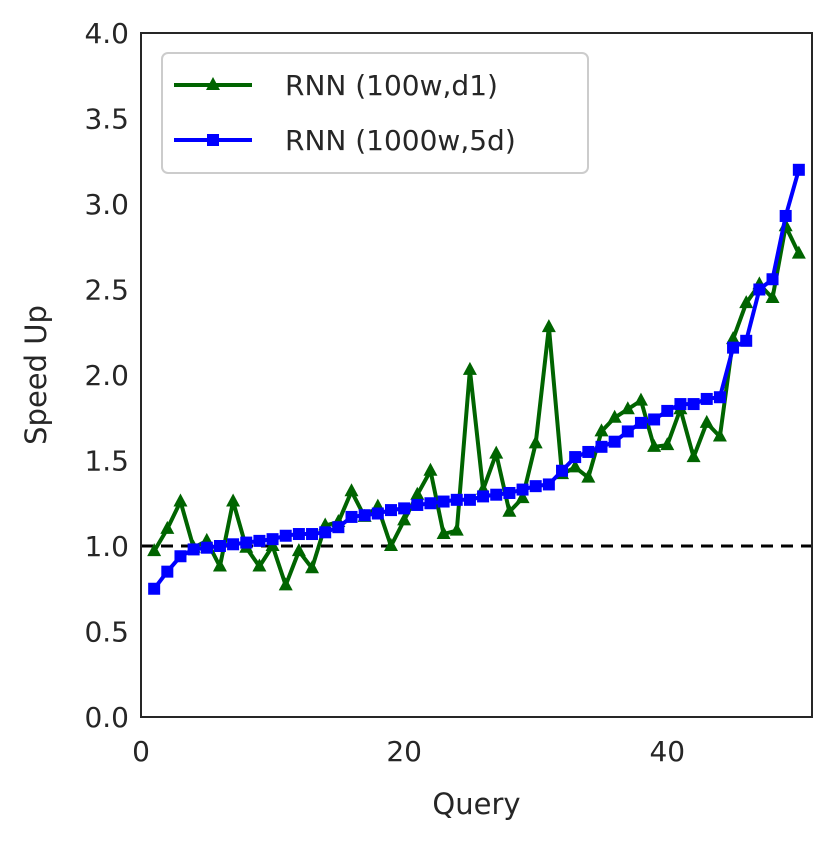  I want to click on y-tick-label: 2.0, so click(106, 375).